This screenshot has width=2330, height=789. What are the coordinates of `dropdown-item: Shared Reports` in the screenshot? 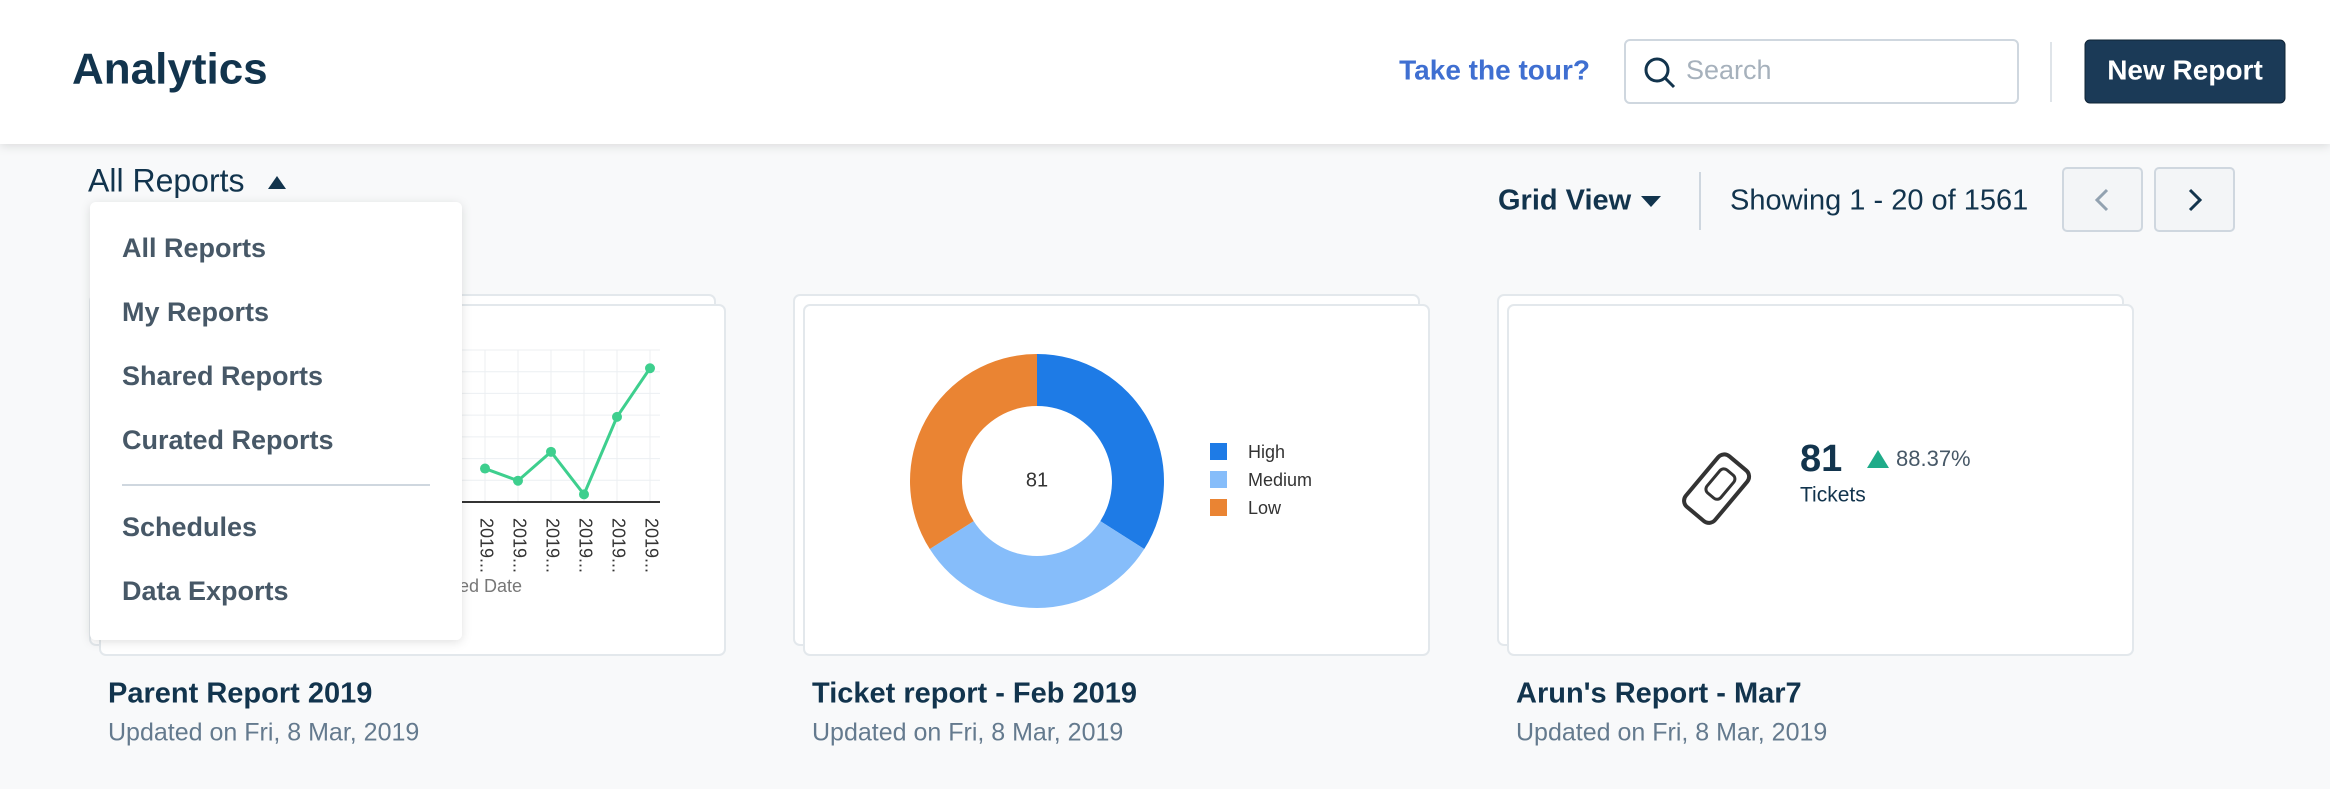 It's located at (222, 376).